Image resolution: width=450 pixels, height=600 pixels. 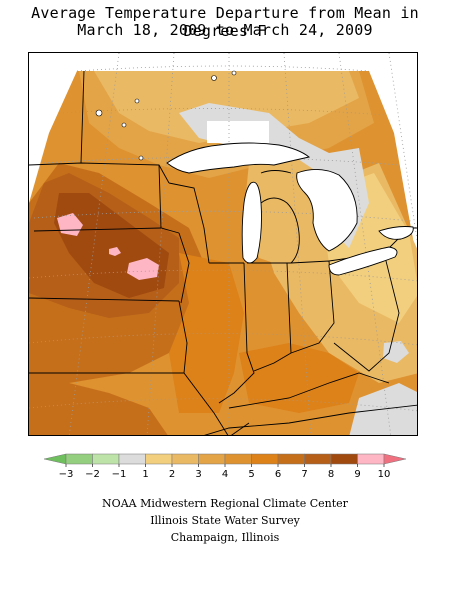 I want to click on shading-band-central, so click(x=206, y=333).